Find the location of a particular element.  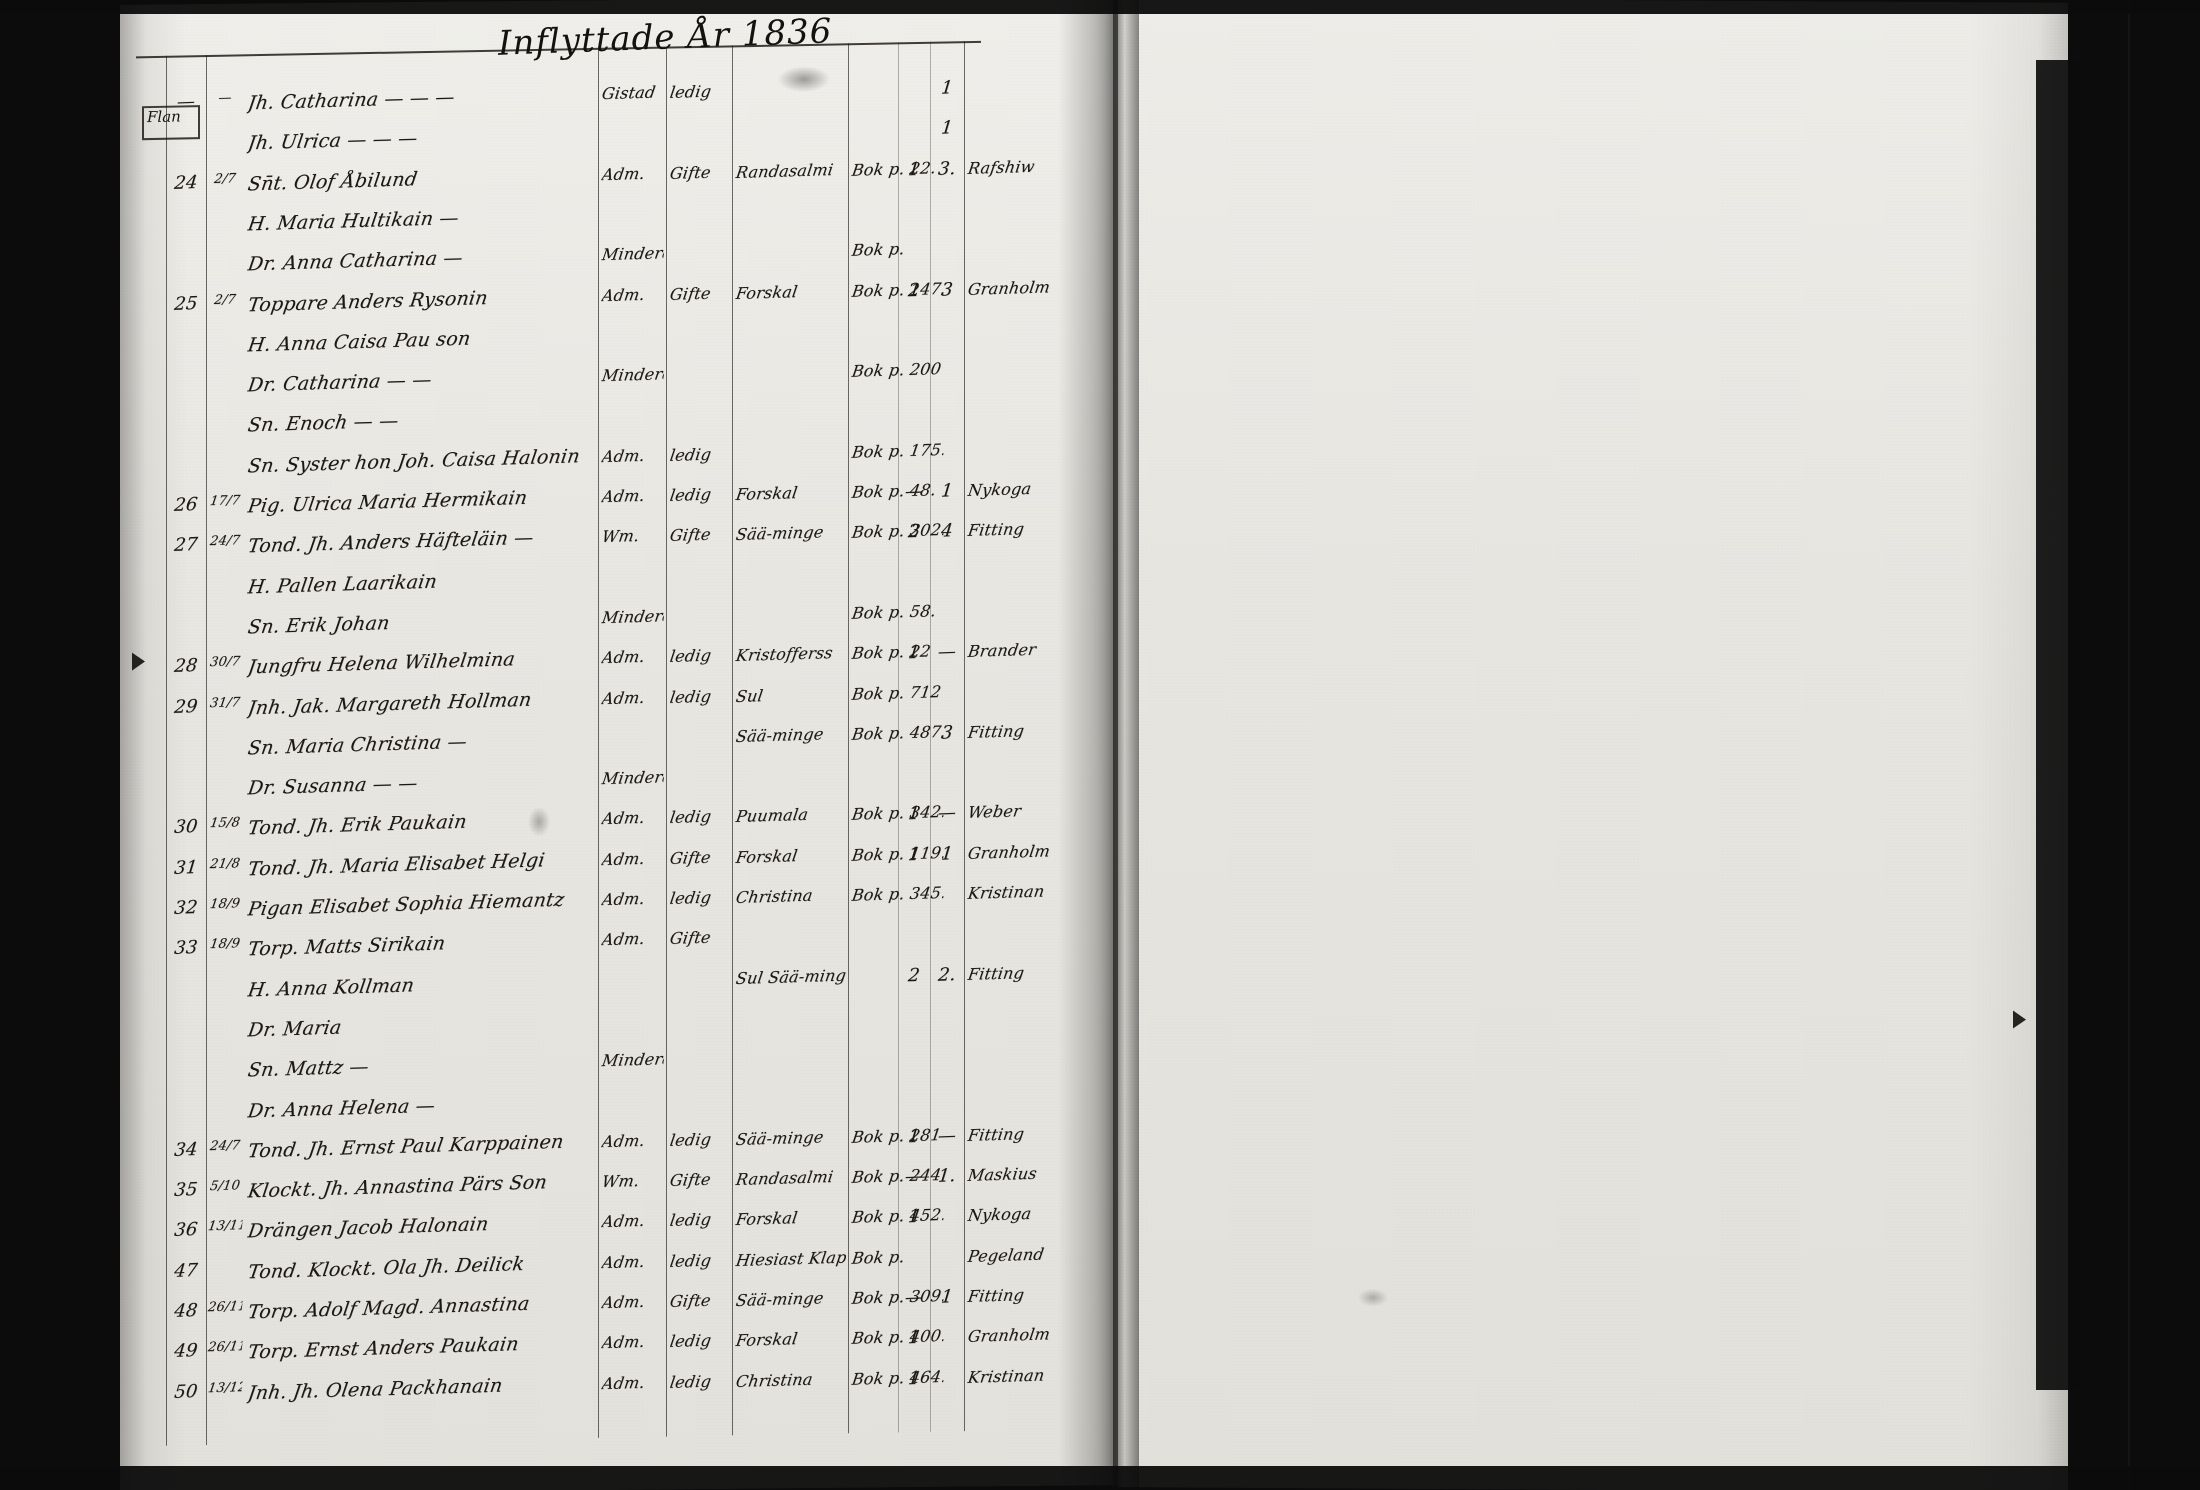

table-cell: 27 is located at coordinates (186, 545).